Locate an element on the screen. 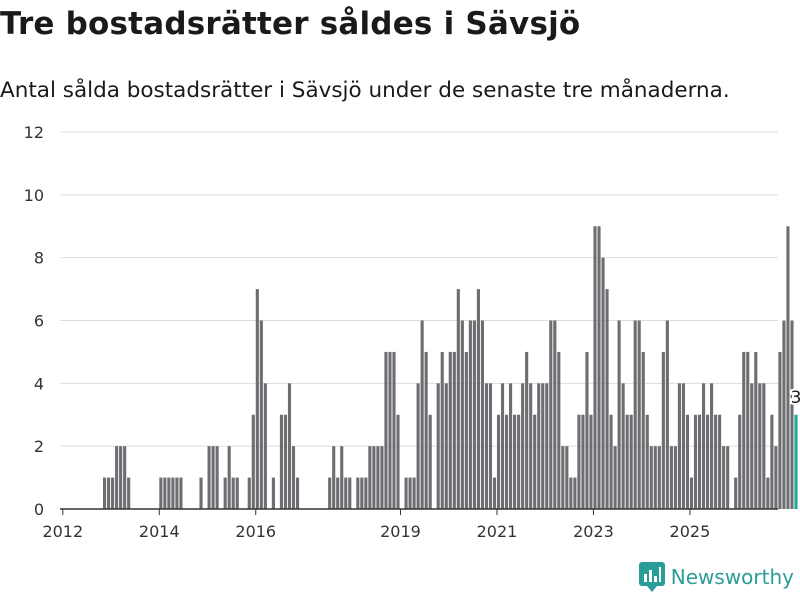 The image size is (800, 600). x-tick-label: 2021 is located at coordinates (497, 531).